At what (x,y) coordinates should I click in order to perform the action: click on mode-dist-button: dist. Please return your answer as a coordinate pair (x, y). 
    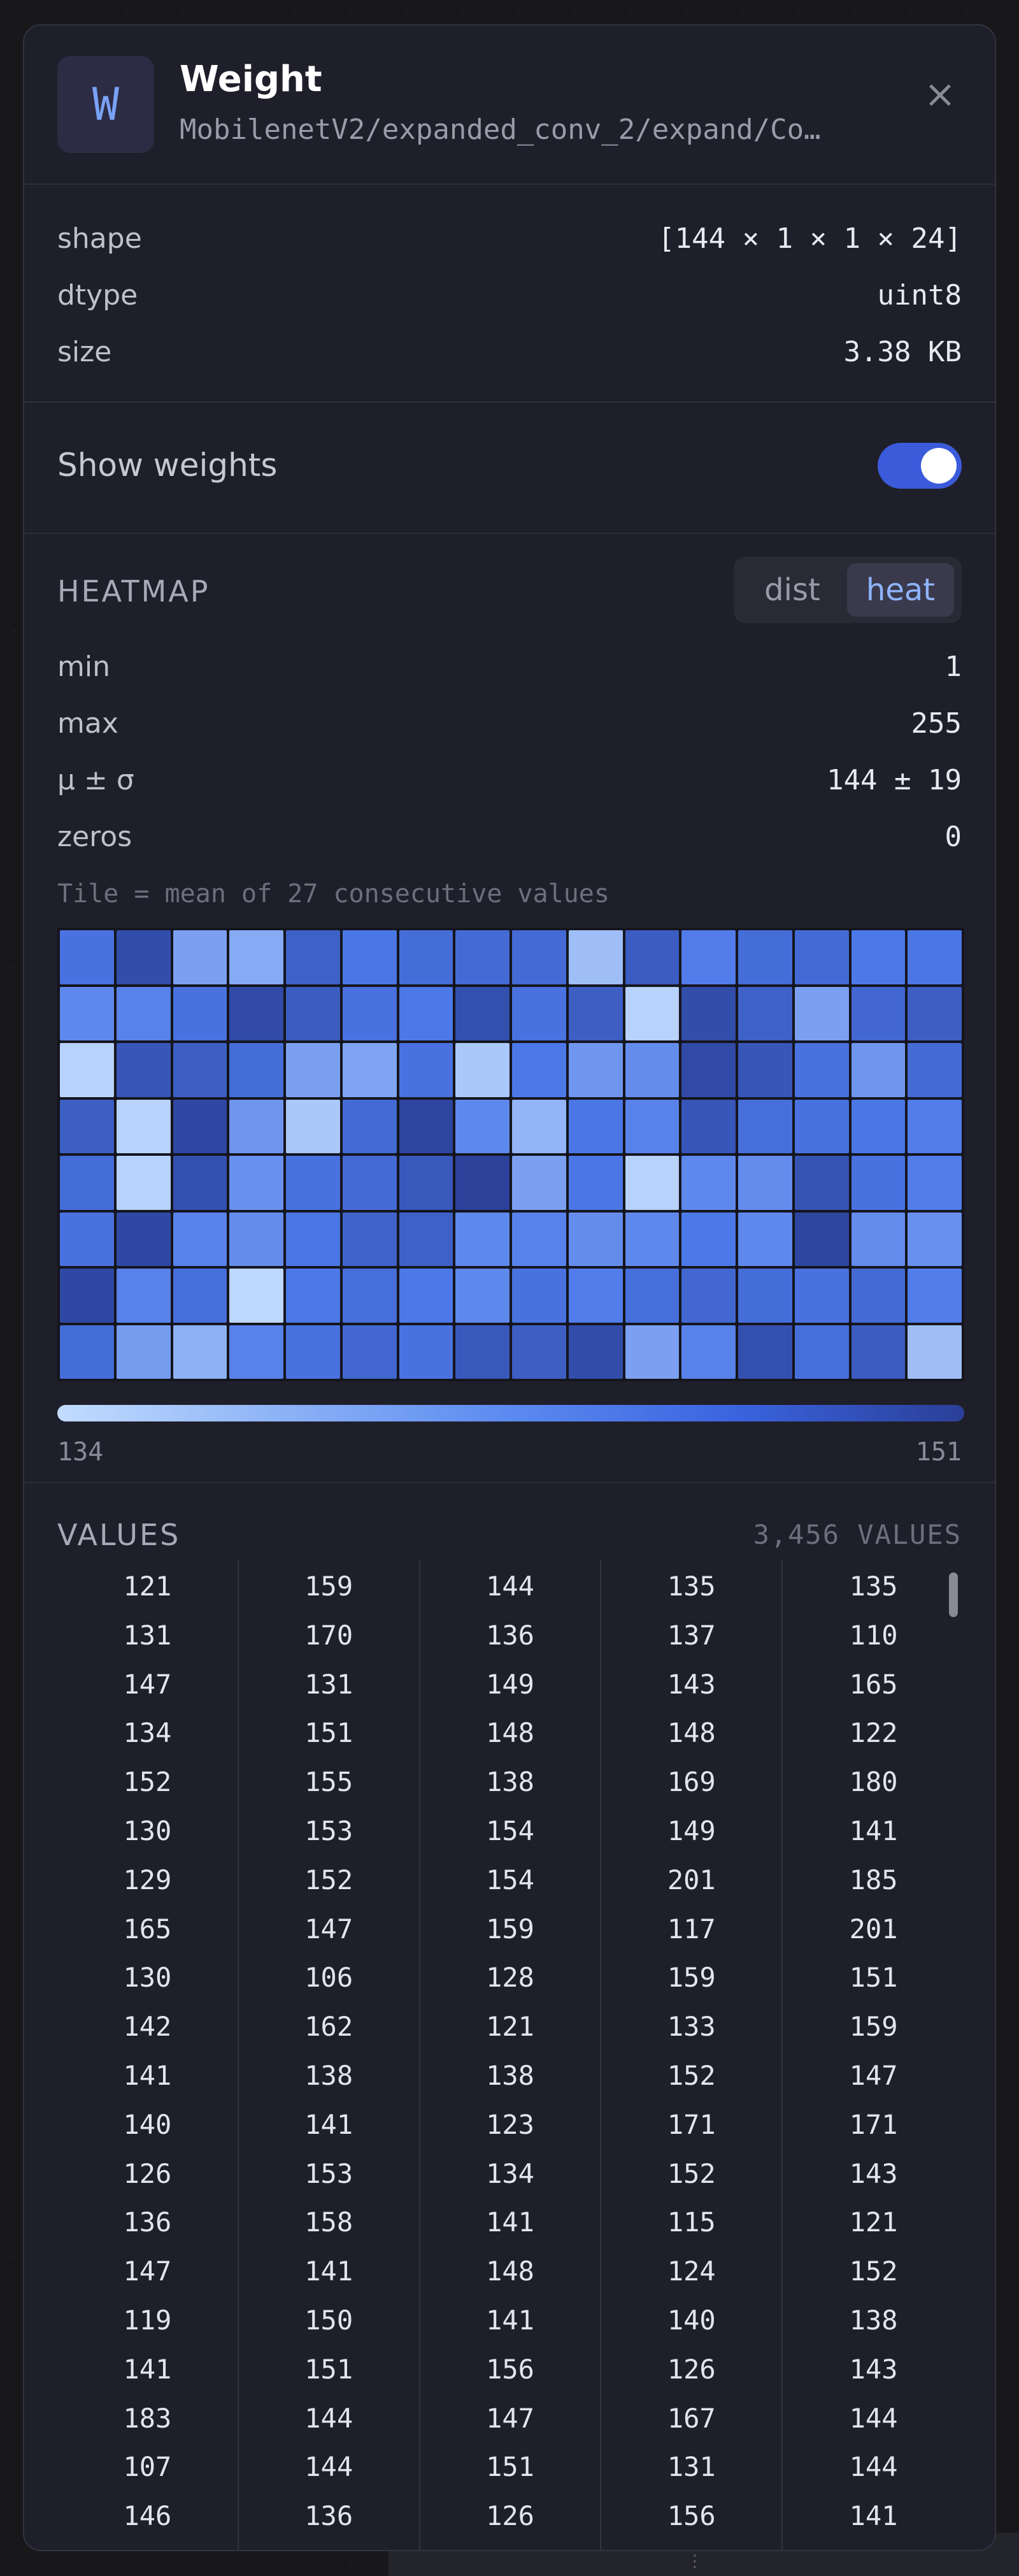
    Looking at the image, I should click on (792, 590).